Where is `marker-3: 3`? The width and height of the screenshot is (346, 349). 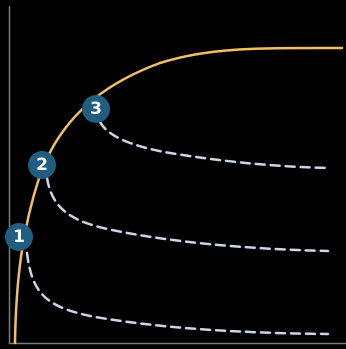
marker-3: 3 is located at coordinates (96, 109).